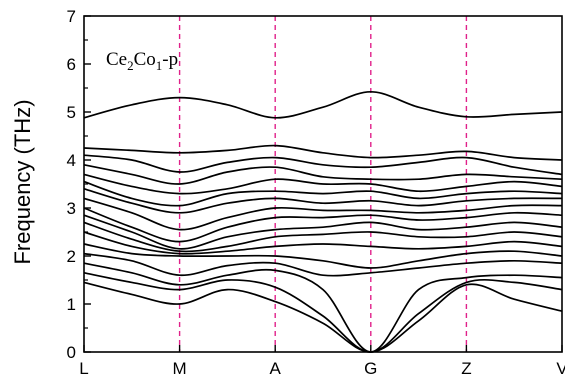 The image size is (565, 385). I want to click on y-tick-label: 3, so click(71, 208).